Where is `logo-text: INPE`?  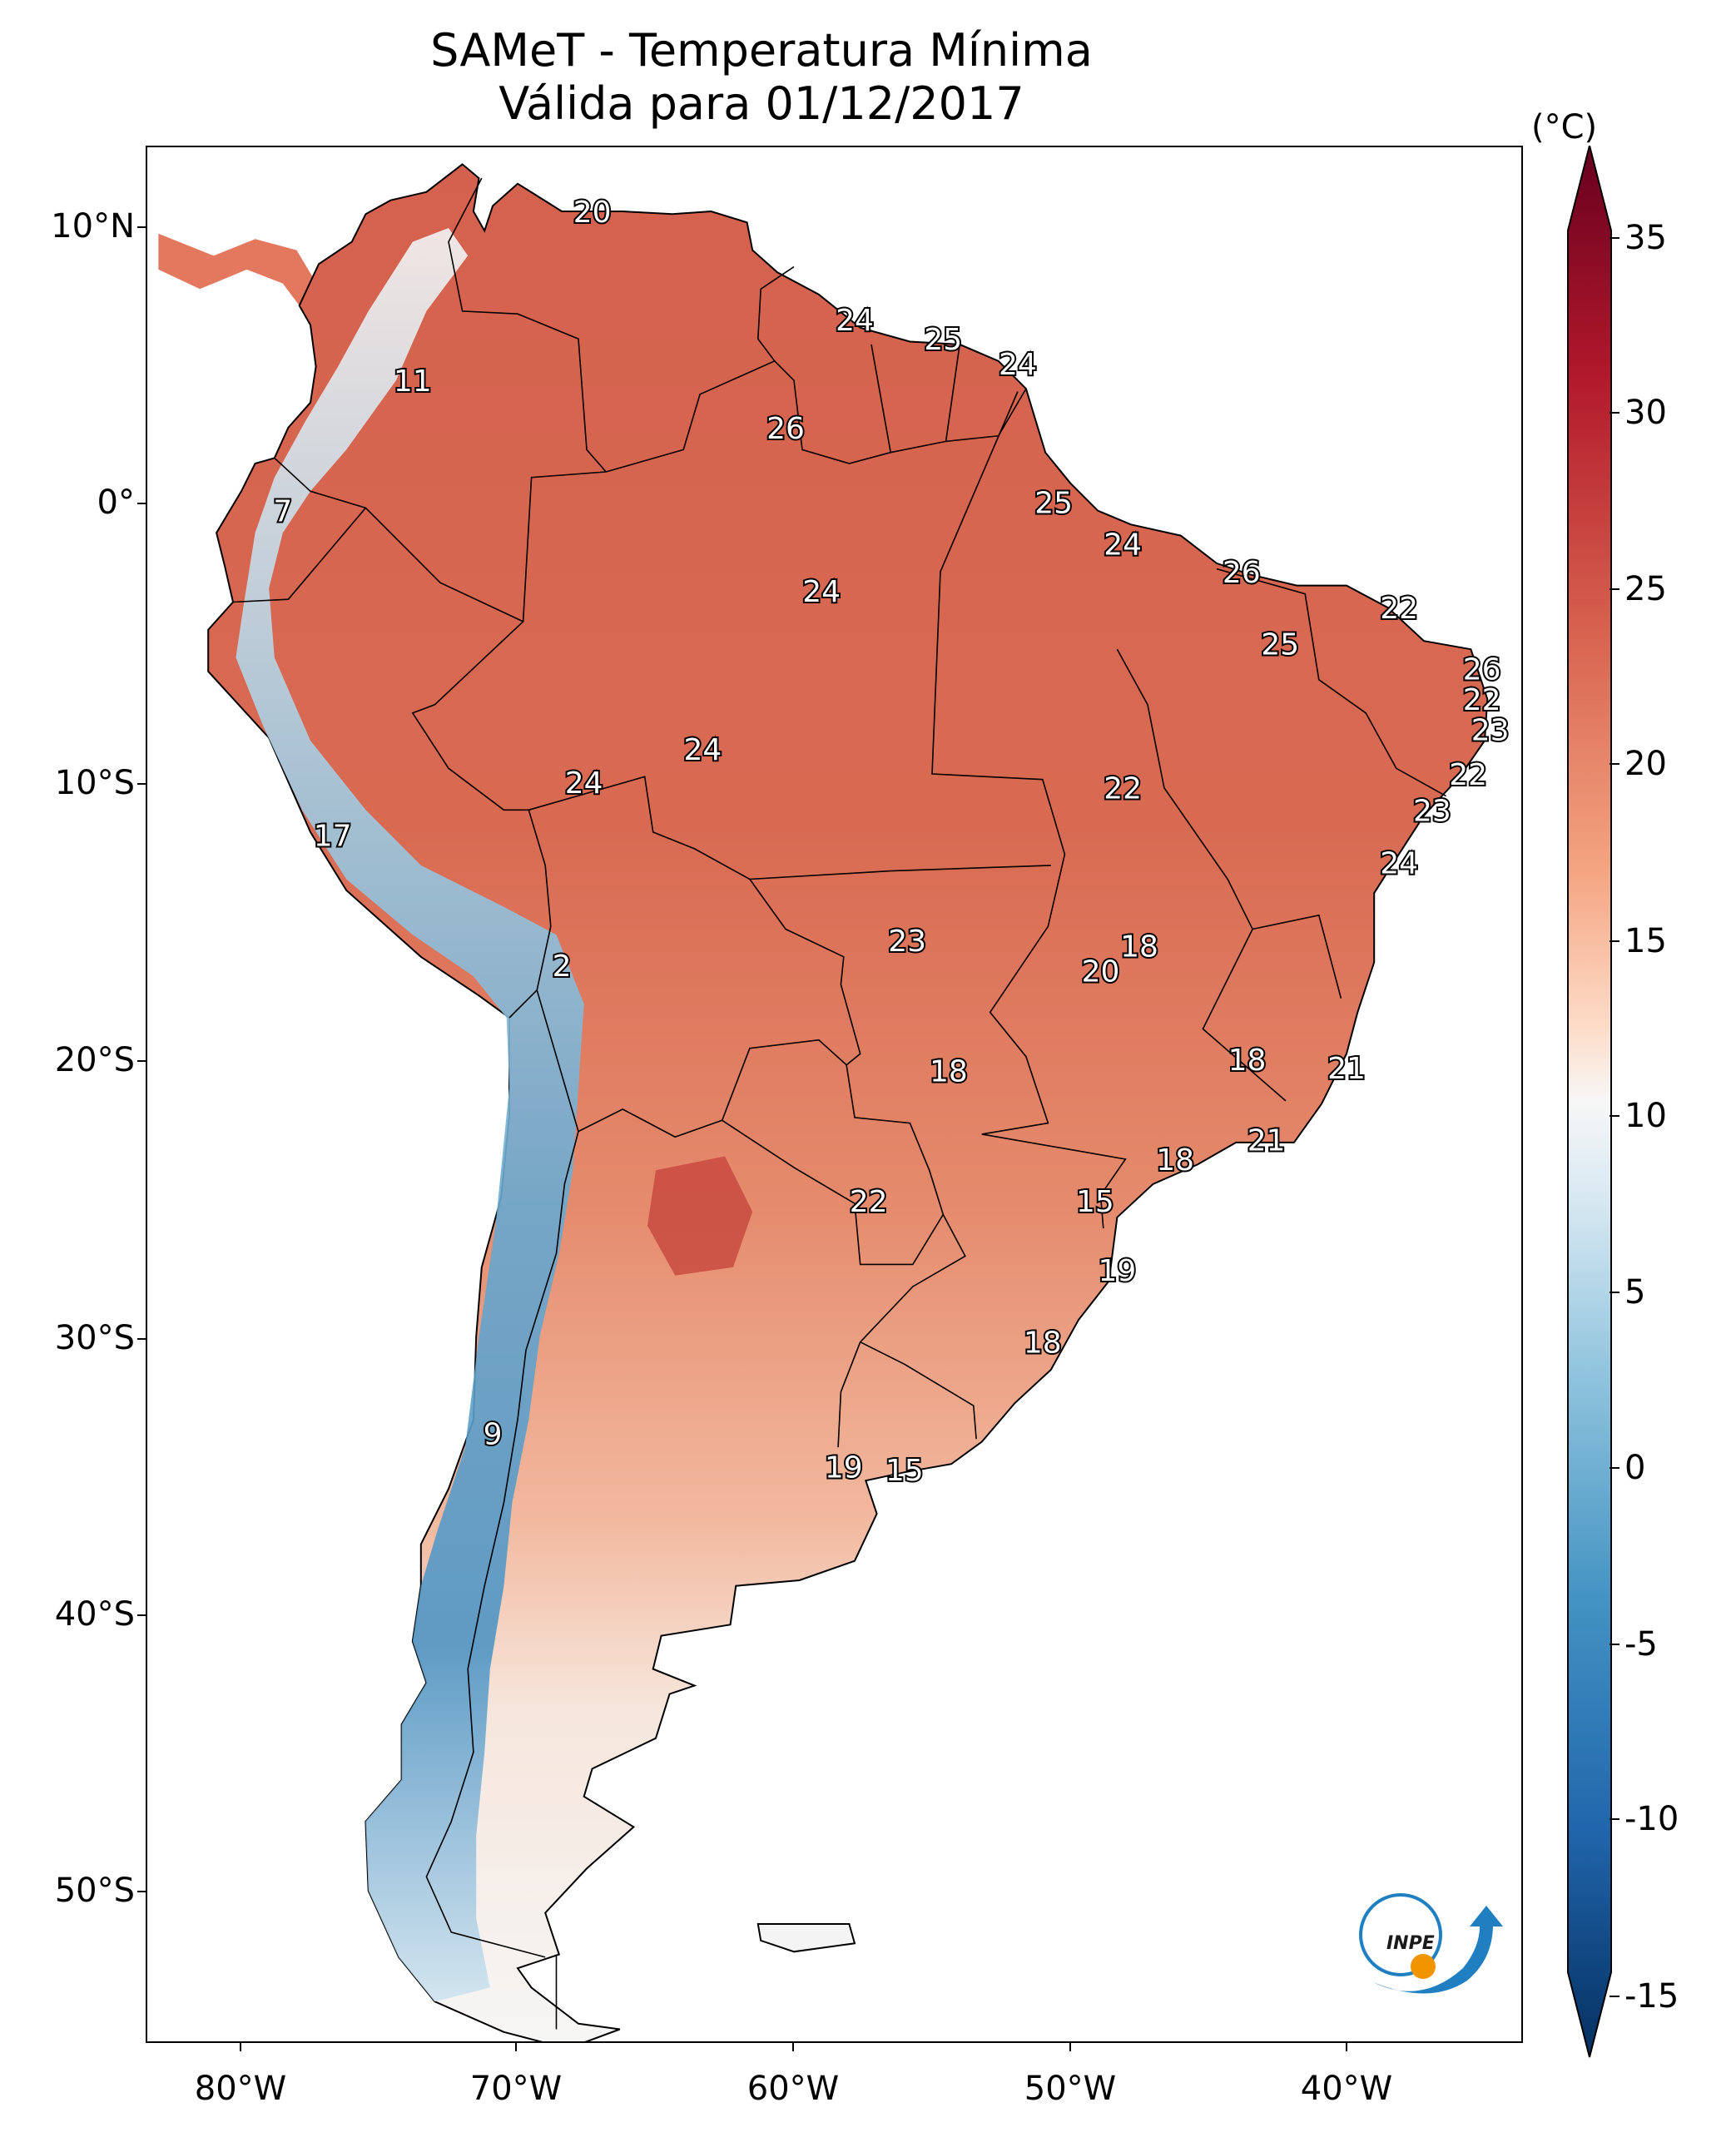 logo-text: INPE is located at coordinates (1410, 1943).